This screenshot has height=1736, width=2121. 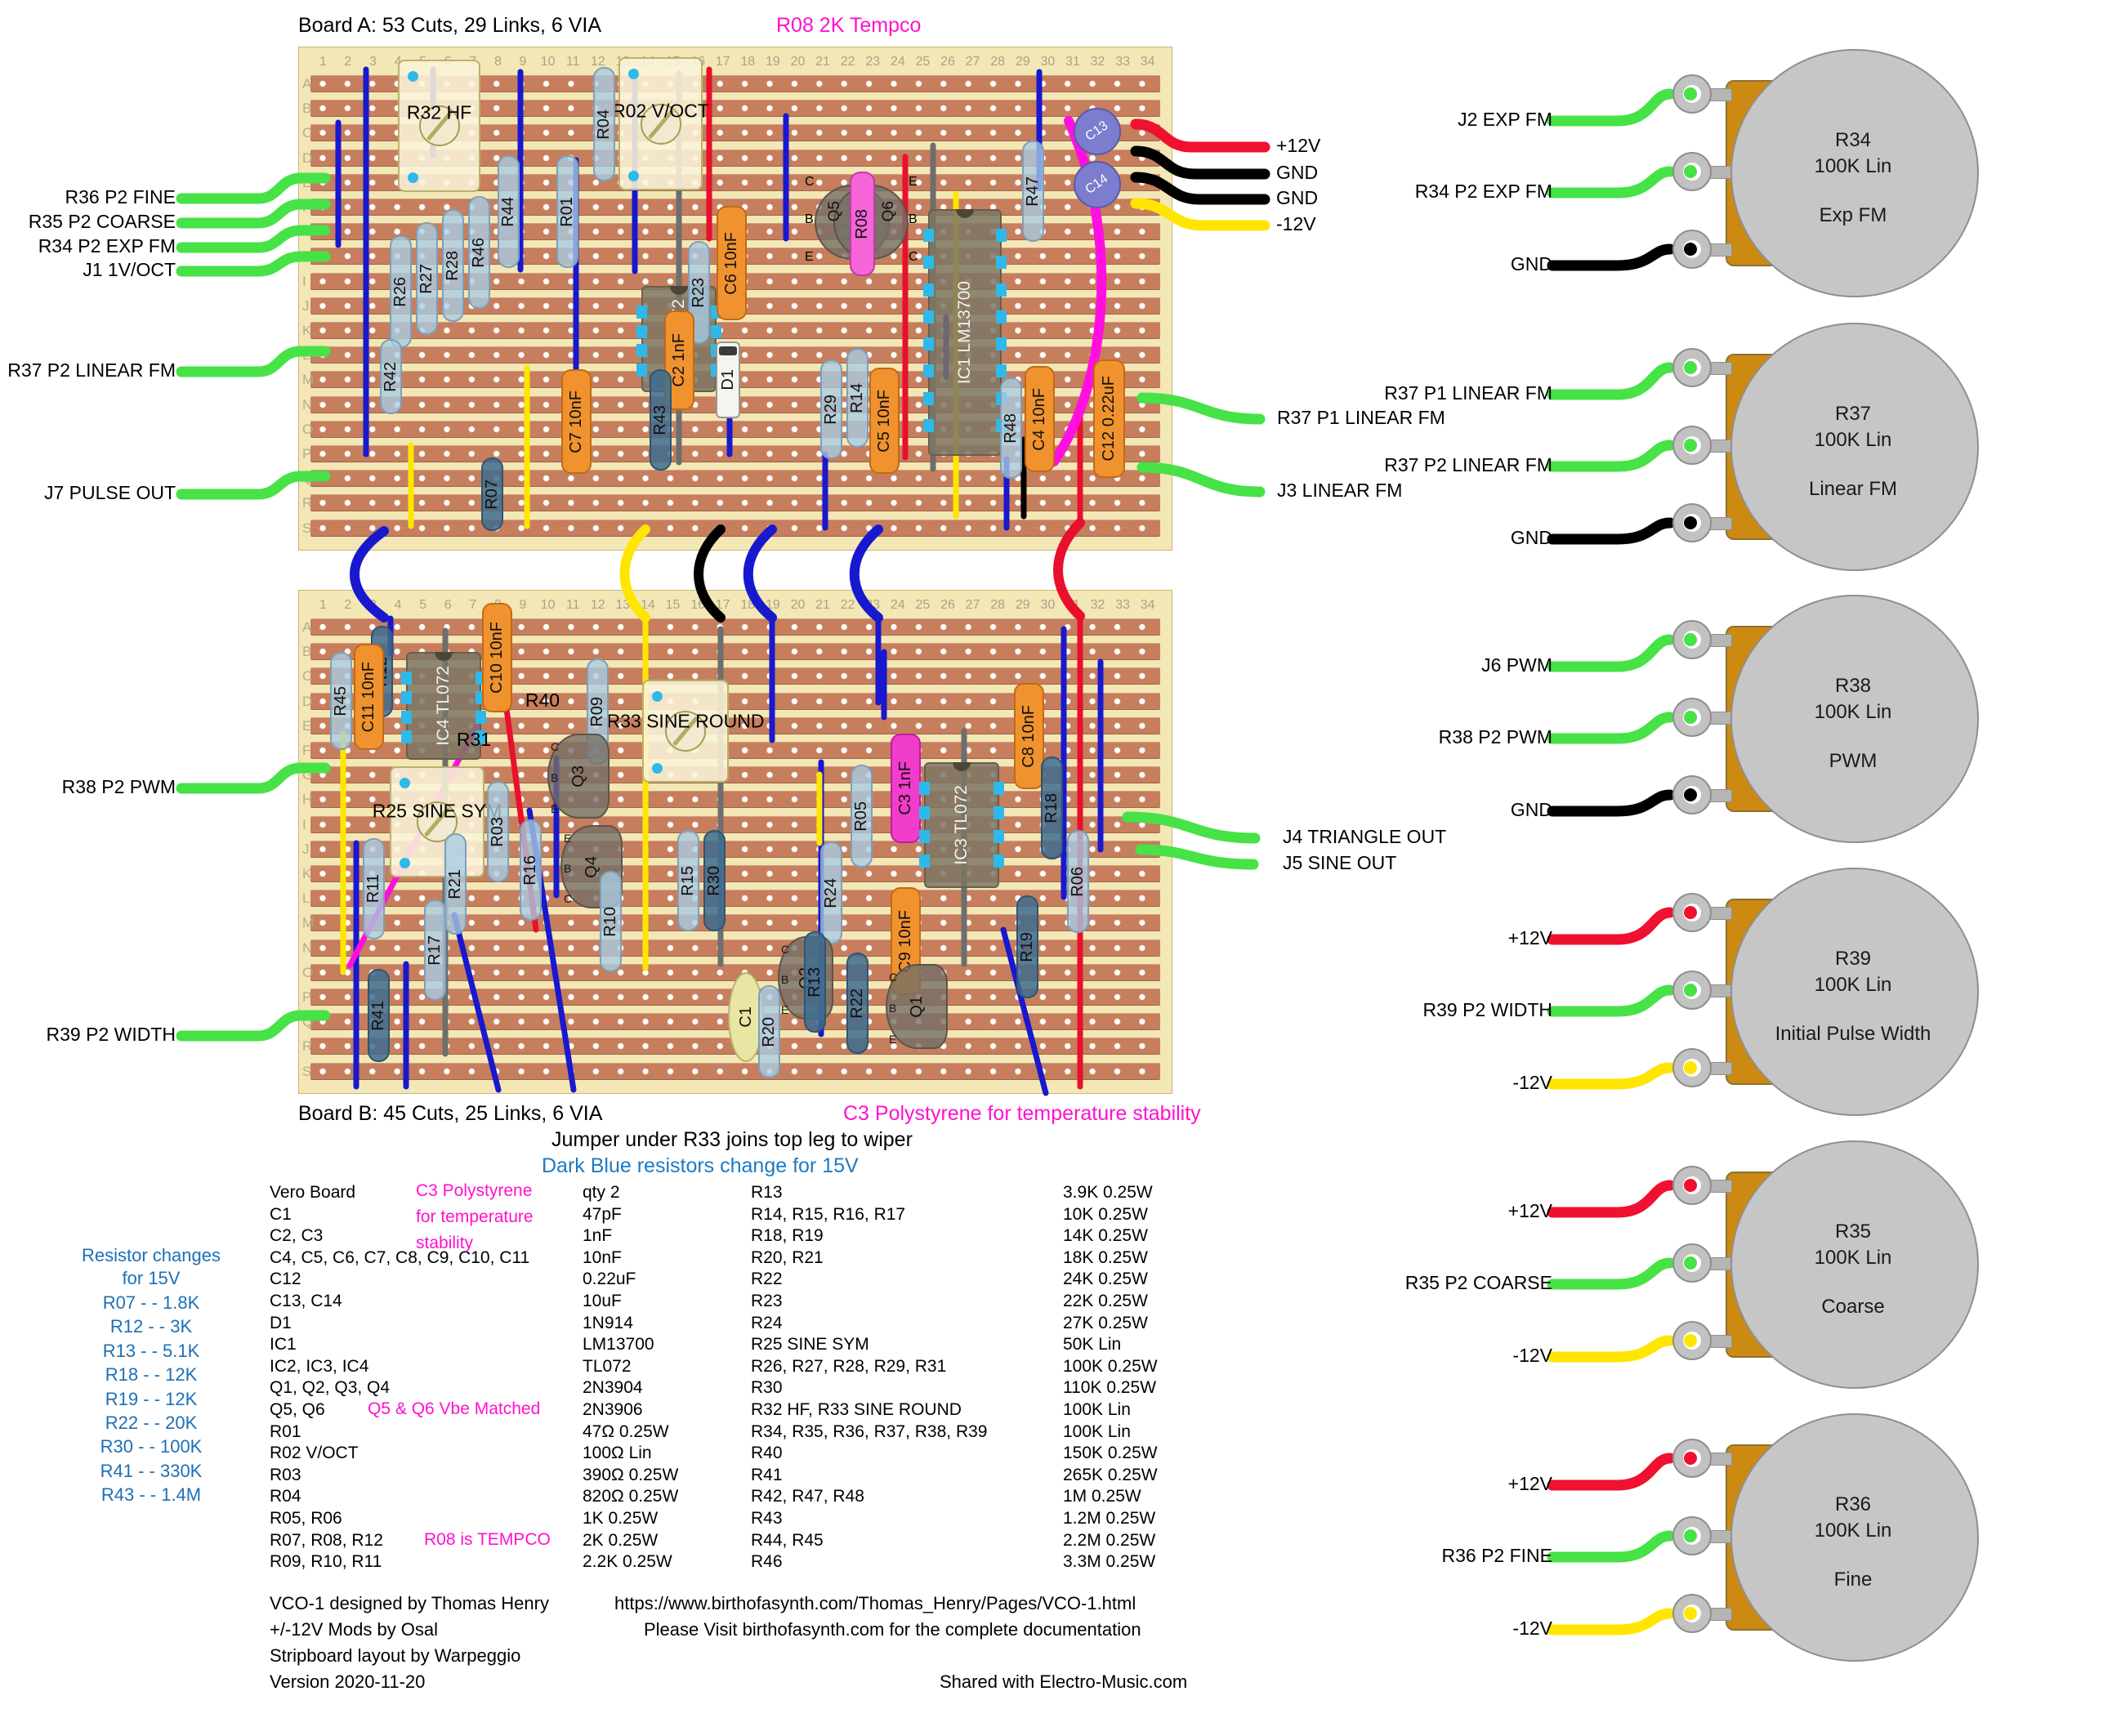 I want to click on component-r19: R19, so click(x=1027, y=947).